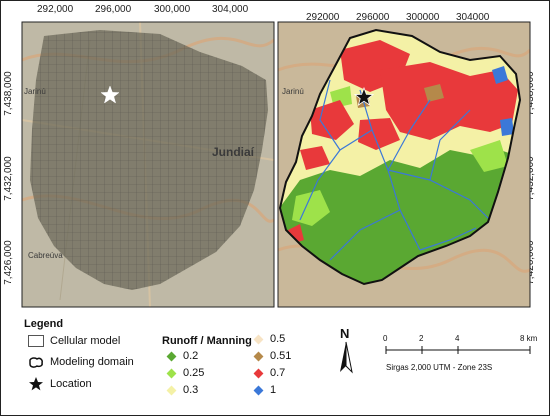 Image resolution: width=550 pixels, height=416 pixels. I want to click on right-x-tick: 292000, so click(323, 17).